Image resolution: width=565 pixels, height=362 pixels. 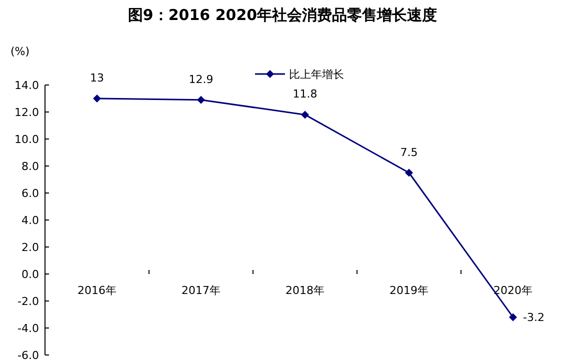 What do you see at coordinates (30, 247) in the screenshot?
I see `y-tick-label: 2.0` at bounding box center [30, 247].